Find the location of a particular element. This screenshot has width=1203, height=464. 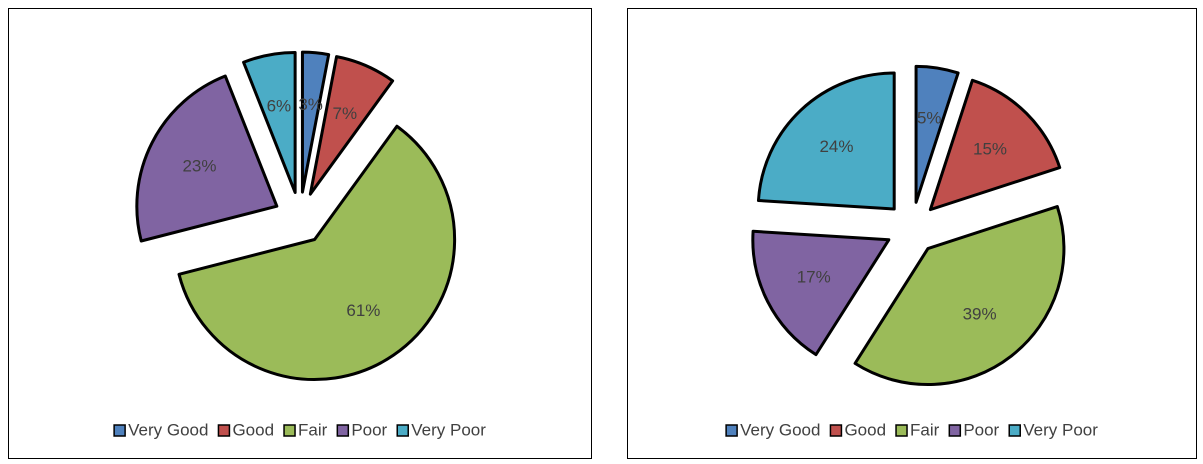

data-label: 5% is located at coordinates (929, 118).